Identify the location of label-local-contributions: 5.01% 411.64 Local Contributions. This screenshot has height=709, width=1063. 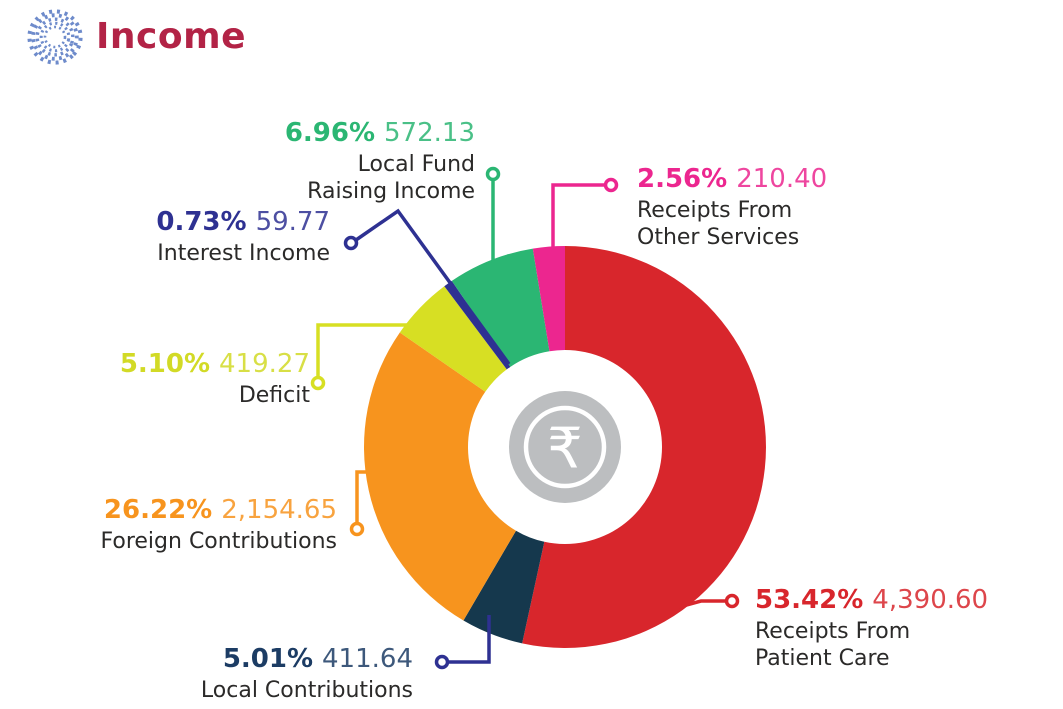
(307, 674).